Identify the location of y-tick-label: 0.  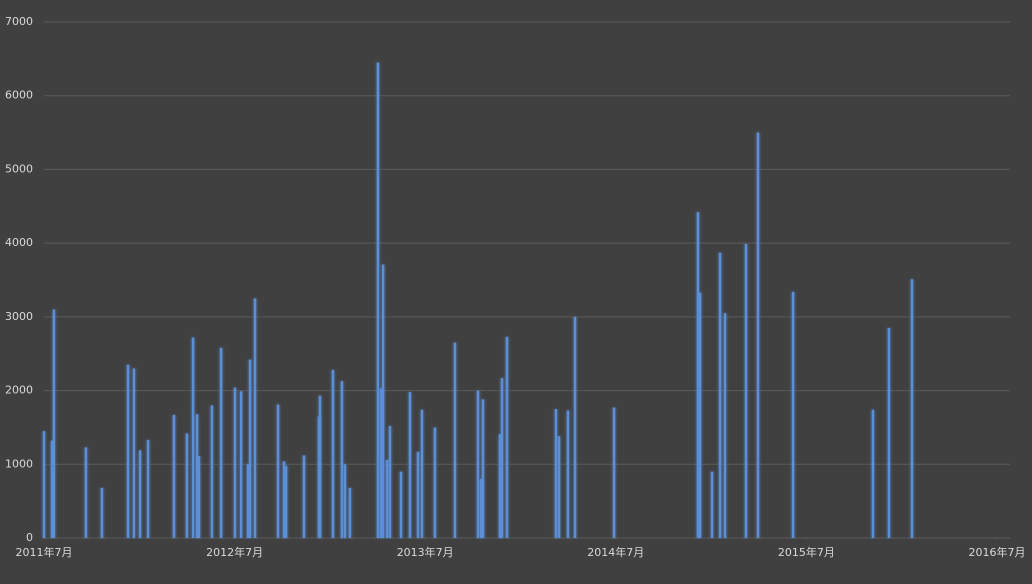
(29, 537).